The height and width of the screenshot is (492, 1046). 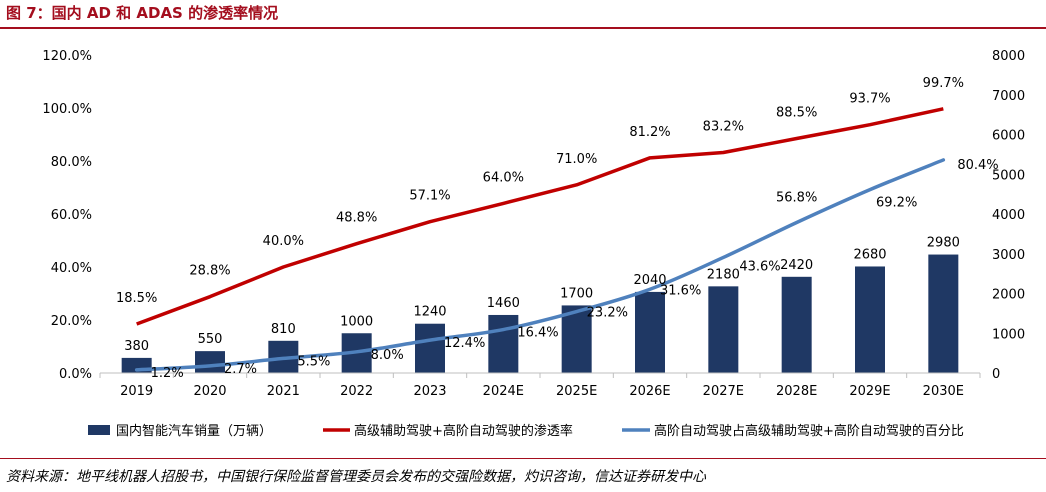 What do you see at coordinates (649, 391) in the screenshot?
I see `x-tick-label-2026E: 2026E` at bounding box center [649, 391].